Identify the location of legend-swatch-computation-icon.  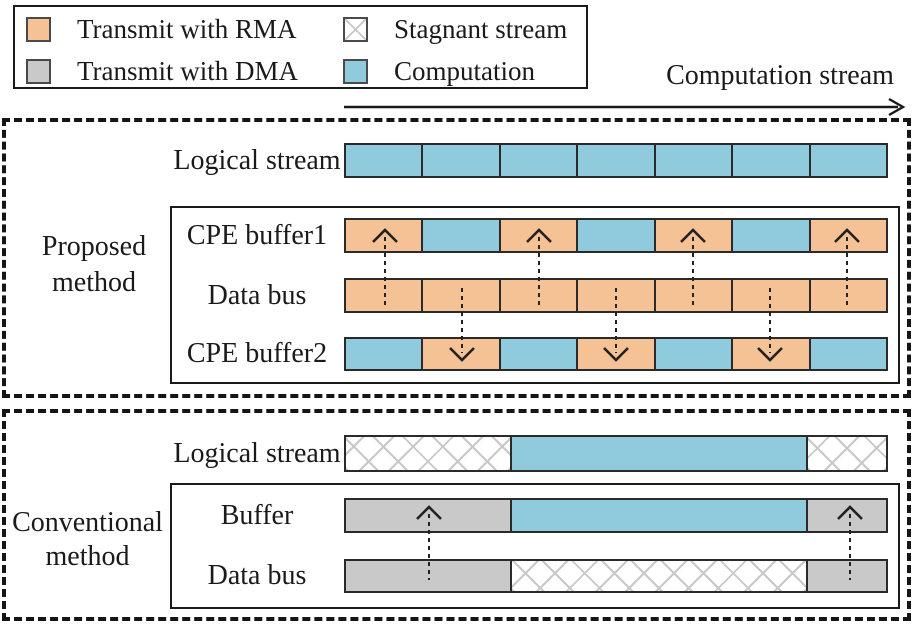
(355, 71).